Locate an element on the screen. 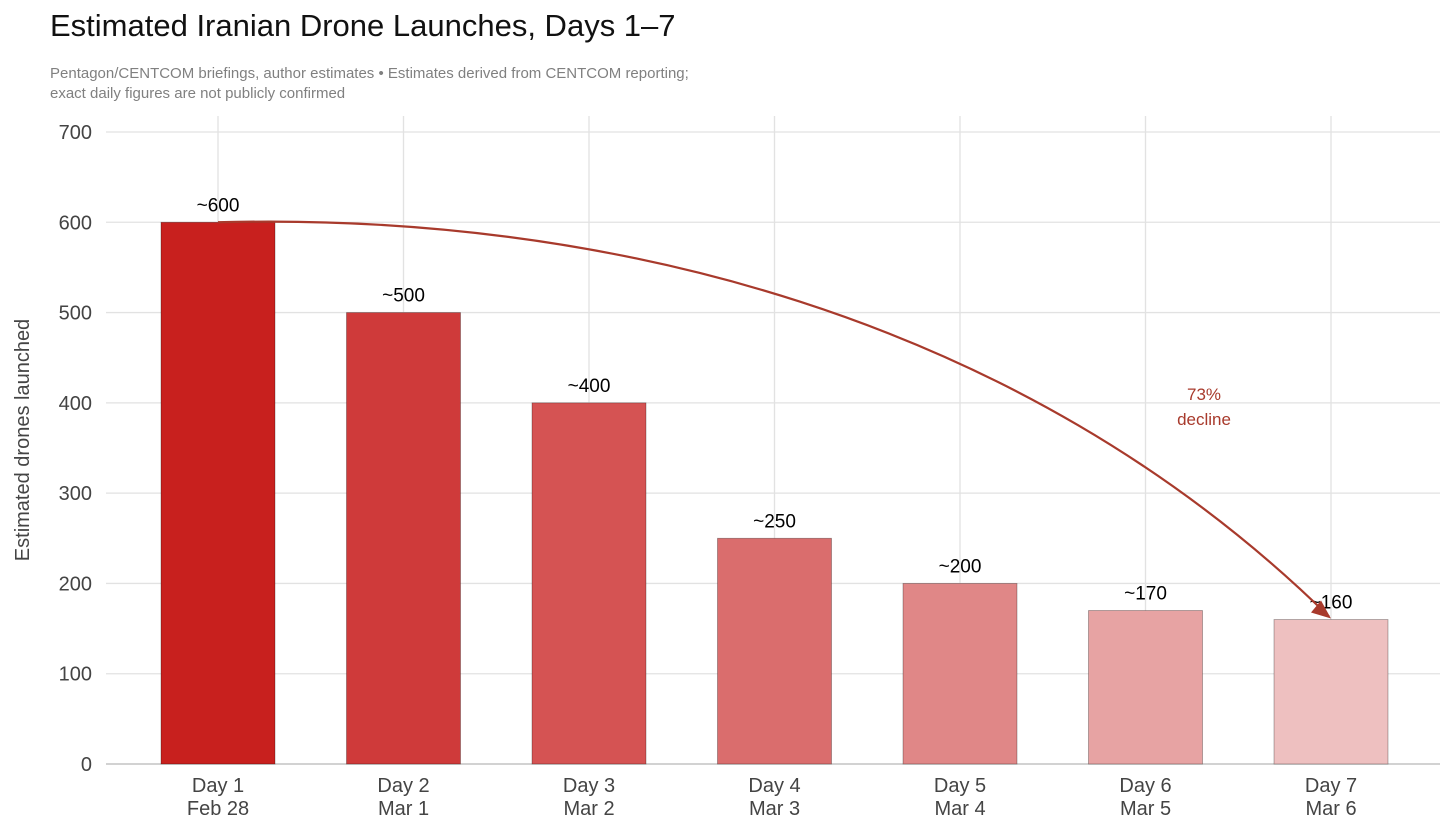  x-tick-label-date: Mar 1 is located at coordinates (403, 809).